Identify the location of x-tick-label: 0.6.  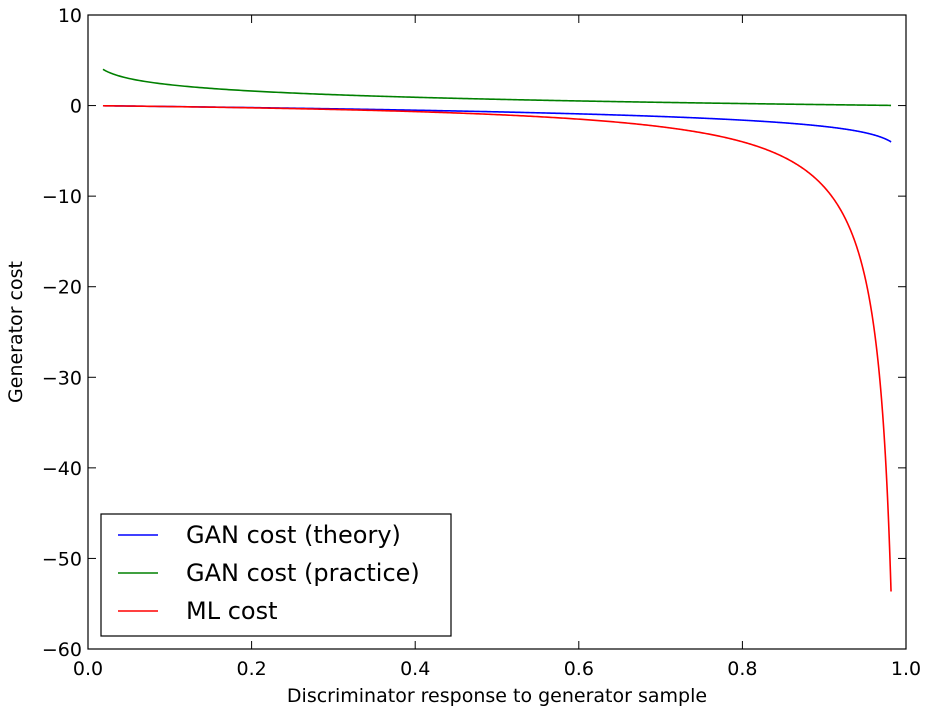
(579, 669).